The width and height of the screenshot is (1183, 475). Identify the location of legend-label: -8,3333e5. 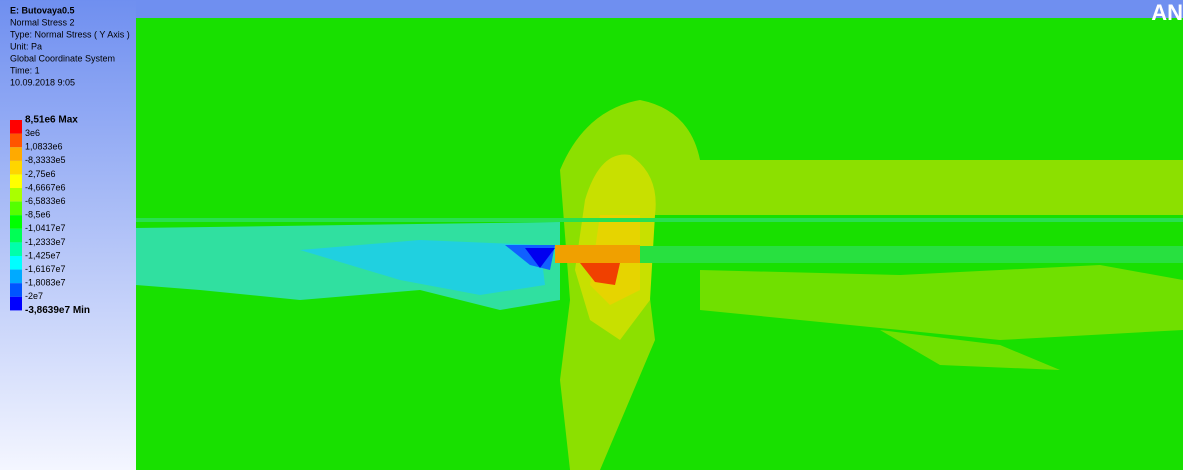
(45, 160).